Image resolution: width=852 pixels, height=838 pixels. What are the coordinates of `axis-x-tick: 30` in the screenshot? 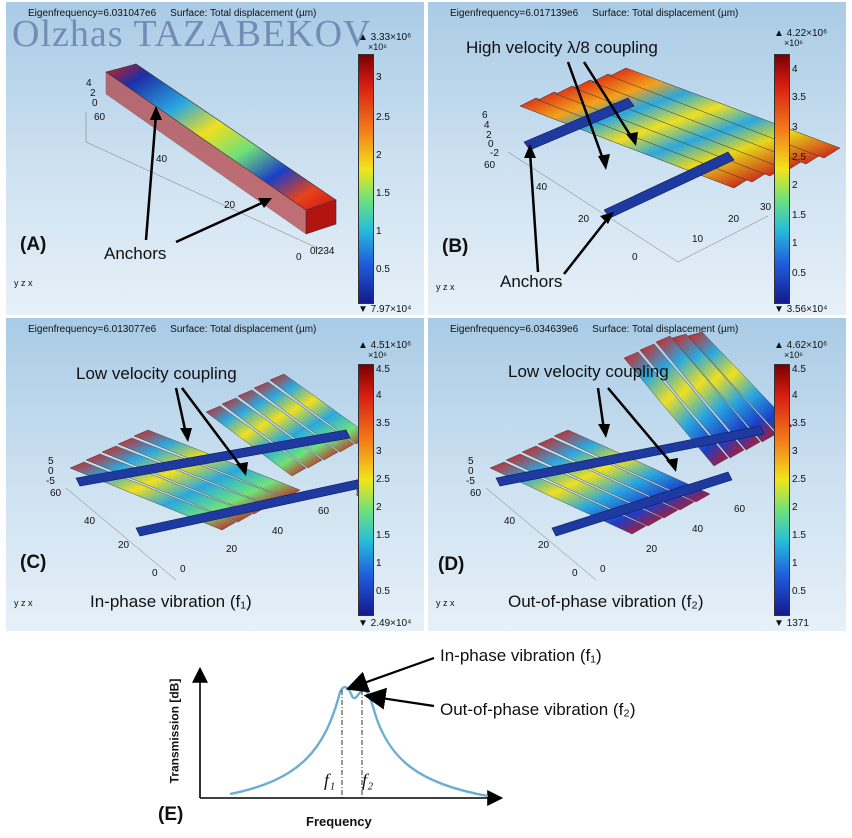 It's located at (766, 207).